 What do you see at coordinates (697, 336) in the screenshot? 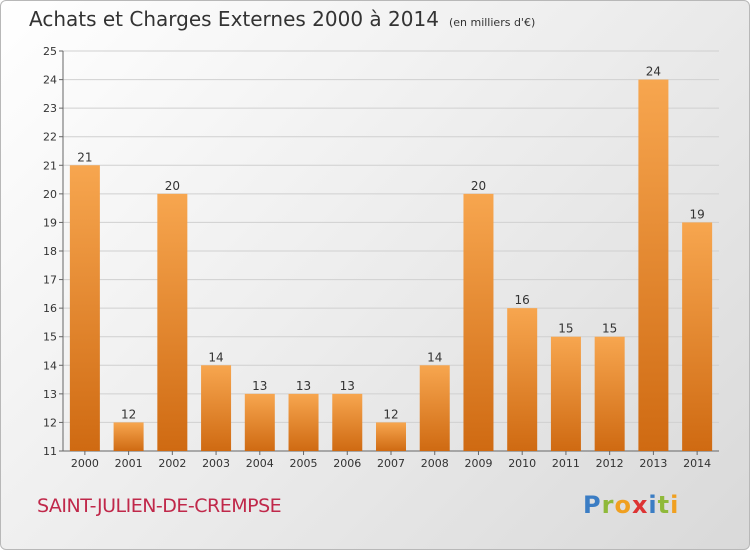
I see `bar-2014` at bounding box center [697, 336].